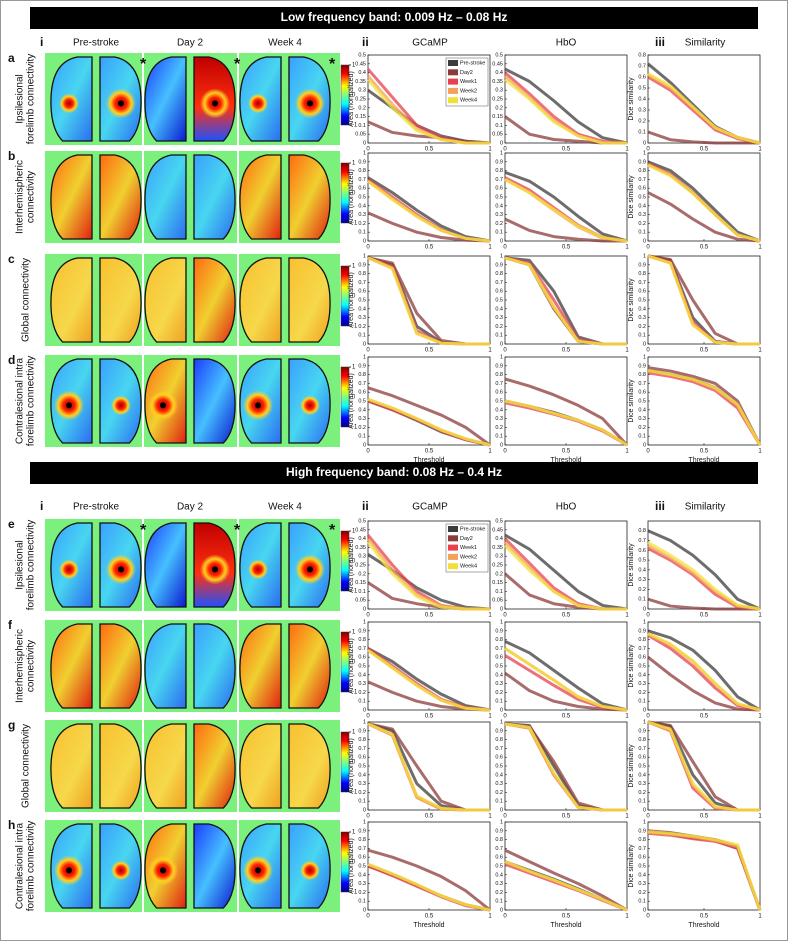 The width and height of the screenshot is (788, 941). Describe the element at coordinates (365, 506) in the screenshot. I see `panel-label: ii` at that location.